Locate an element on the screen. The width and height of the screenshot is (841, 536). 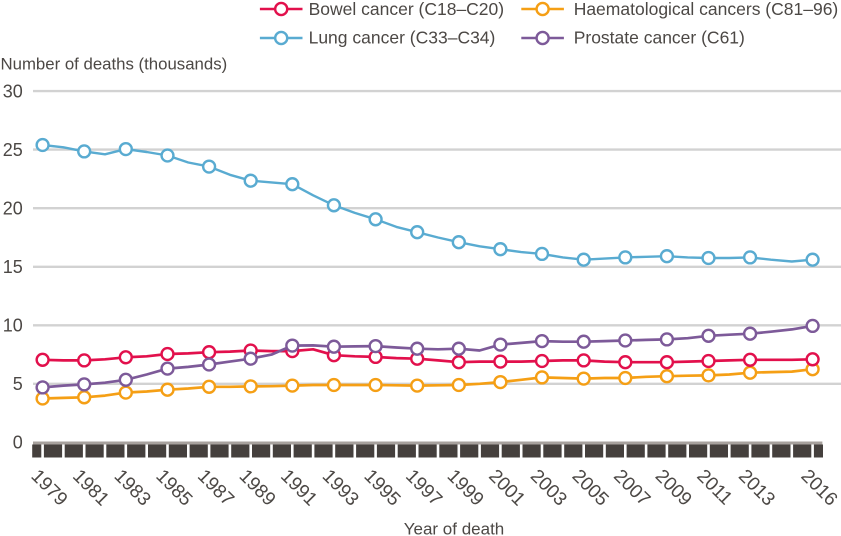
svg-text: 15 is located at coordinates (13, 267).